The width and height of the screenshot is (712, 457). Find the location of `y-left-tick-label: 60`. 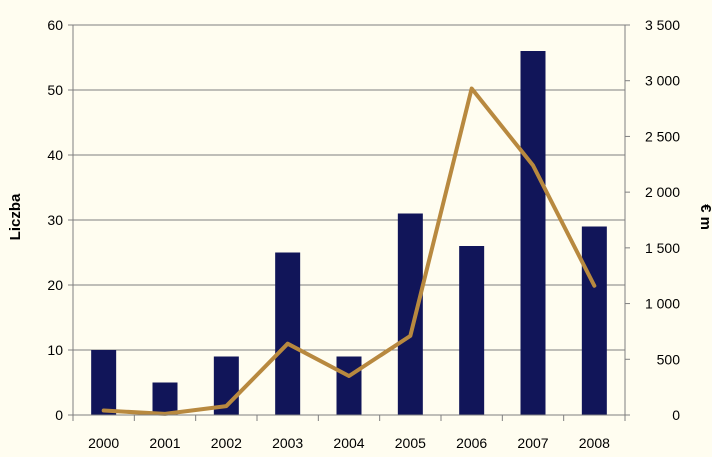

y-left-tick-label: 60 is located at coordinates (55, 25).